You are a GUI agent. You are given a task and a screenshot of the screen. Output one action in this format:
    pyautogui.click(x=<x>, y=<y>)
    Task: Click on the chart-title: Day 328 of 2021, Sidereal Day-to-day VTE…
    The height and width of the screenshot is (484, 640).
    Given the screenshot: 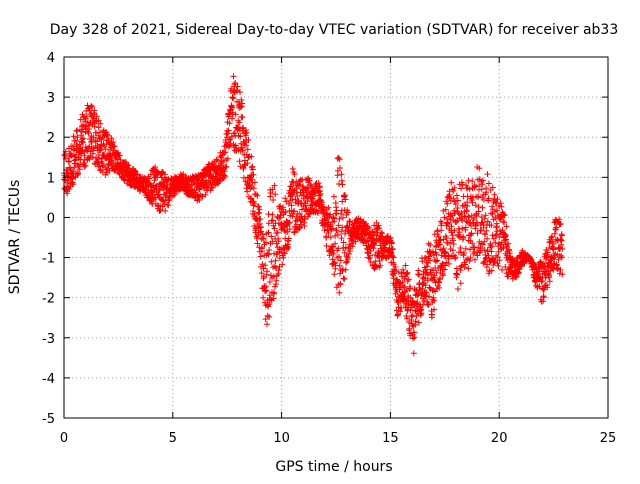 What is the action you would take?
    pyautogui.click(x=334, y=30)
    